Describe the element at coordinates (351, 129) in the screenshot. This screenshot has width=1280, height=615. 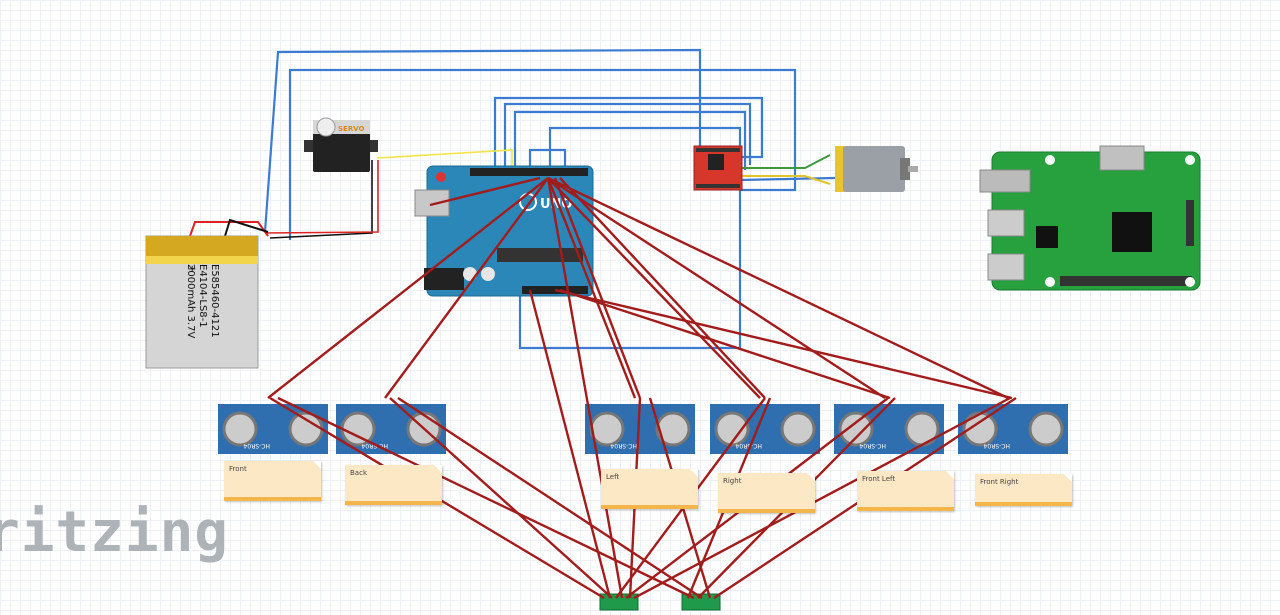
I see `servo-label: SERVO` at that location.